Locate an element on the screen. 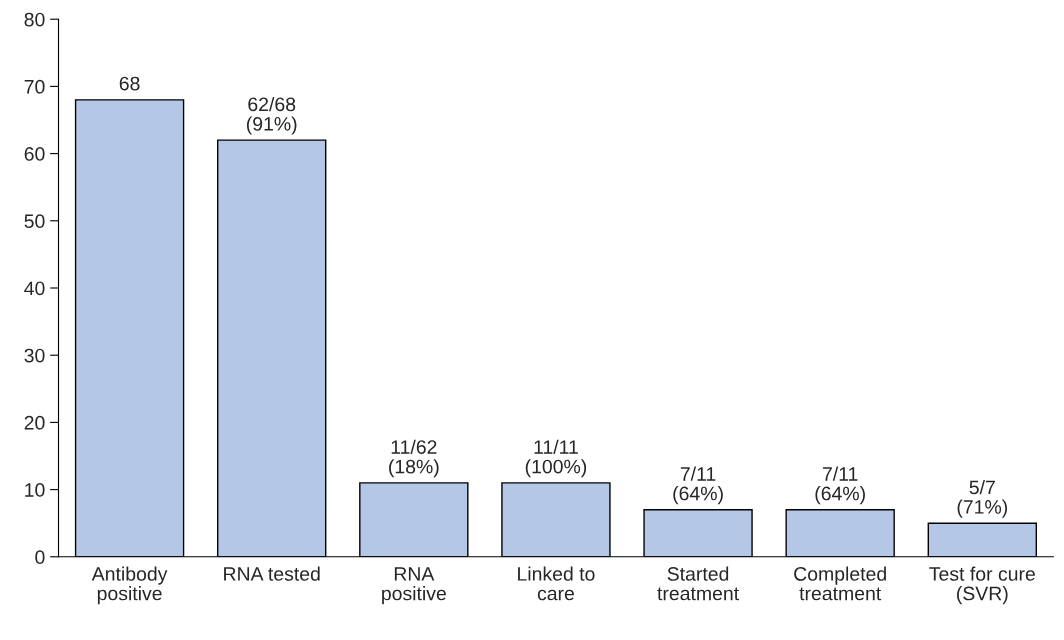  y-tick-label: 60 is located at coordinates (34, 154).